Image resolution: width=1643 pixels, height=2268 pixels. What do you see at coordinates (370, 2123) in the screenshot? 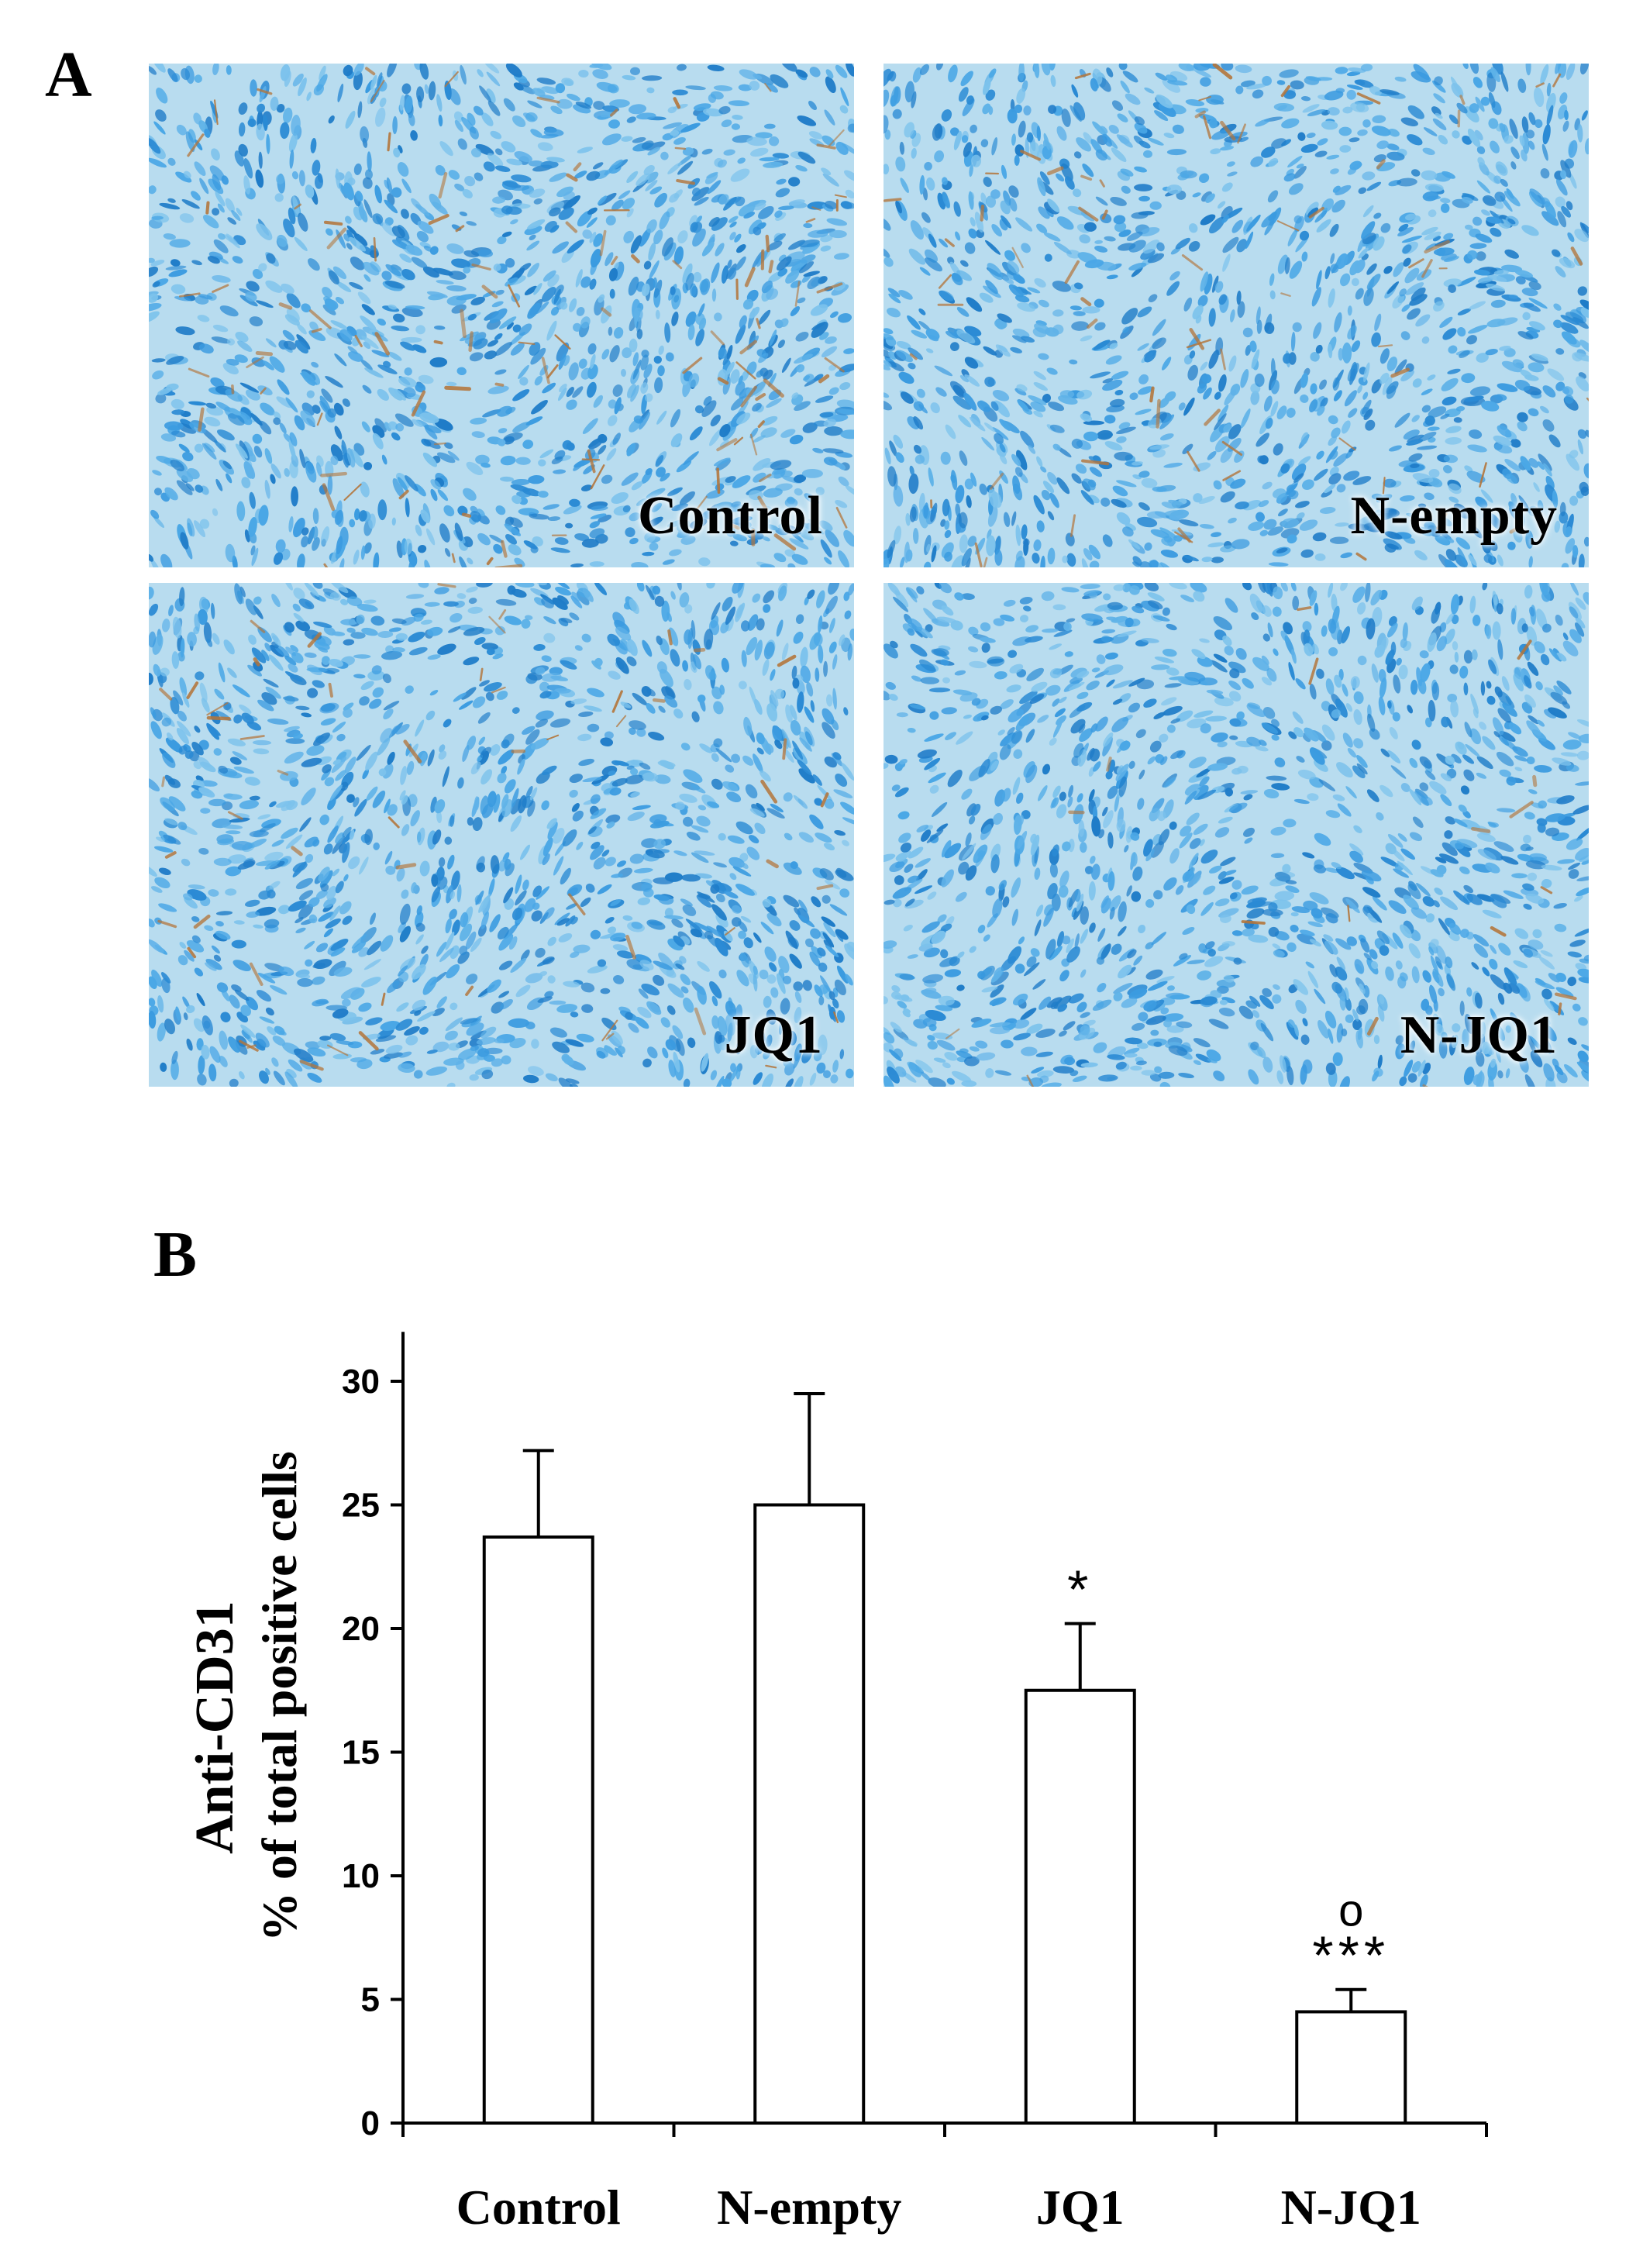
I see `y-tick-label: 0` at bounding box center [370, 2123].